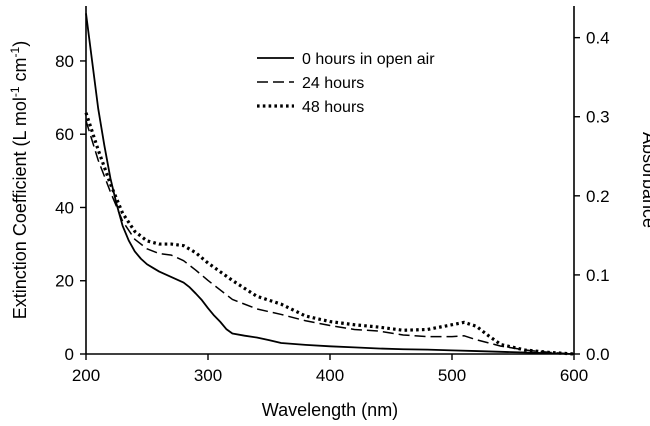 The height and width of the screenshot is (426, 650). I want to click on y-tick-label-right: 0.3, so click(598, 117).